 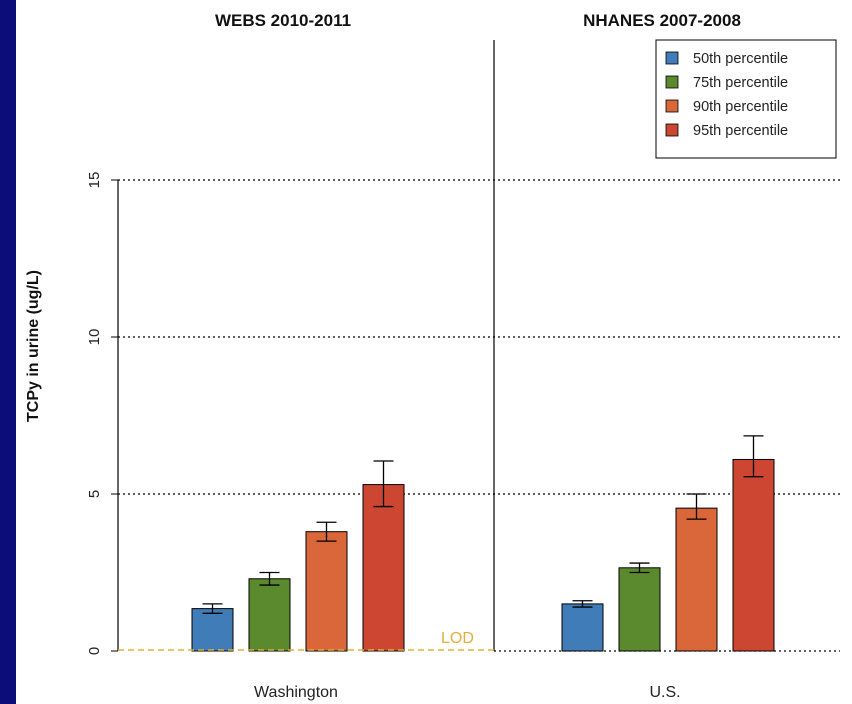 I want to click on panel-title-nhanes: NHANES 2007-2008, so click(x=662, y=20).